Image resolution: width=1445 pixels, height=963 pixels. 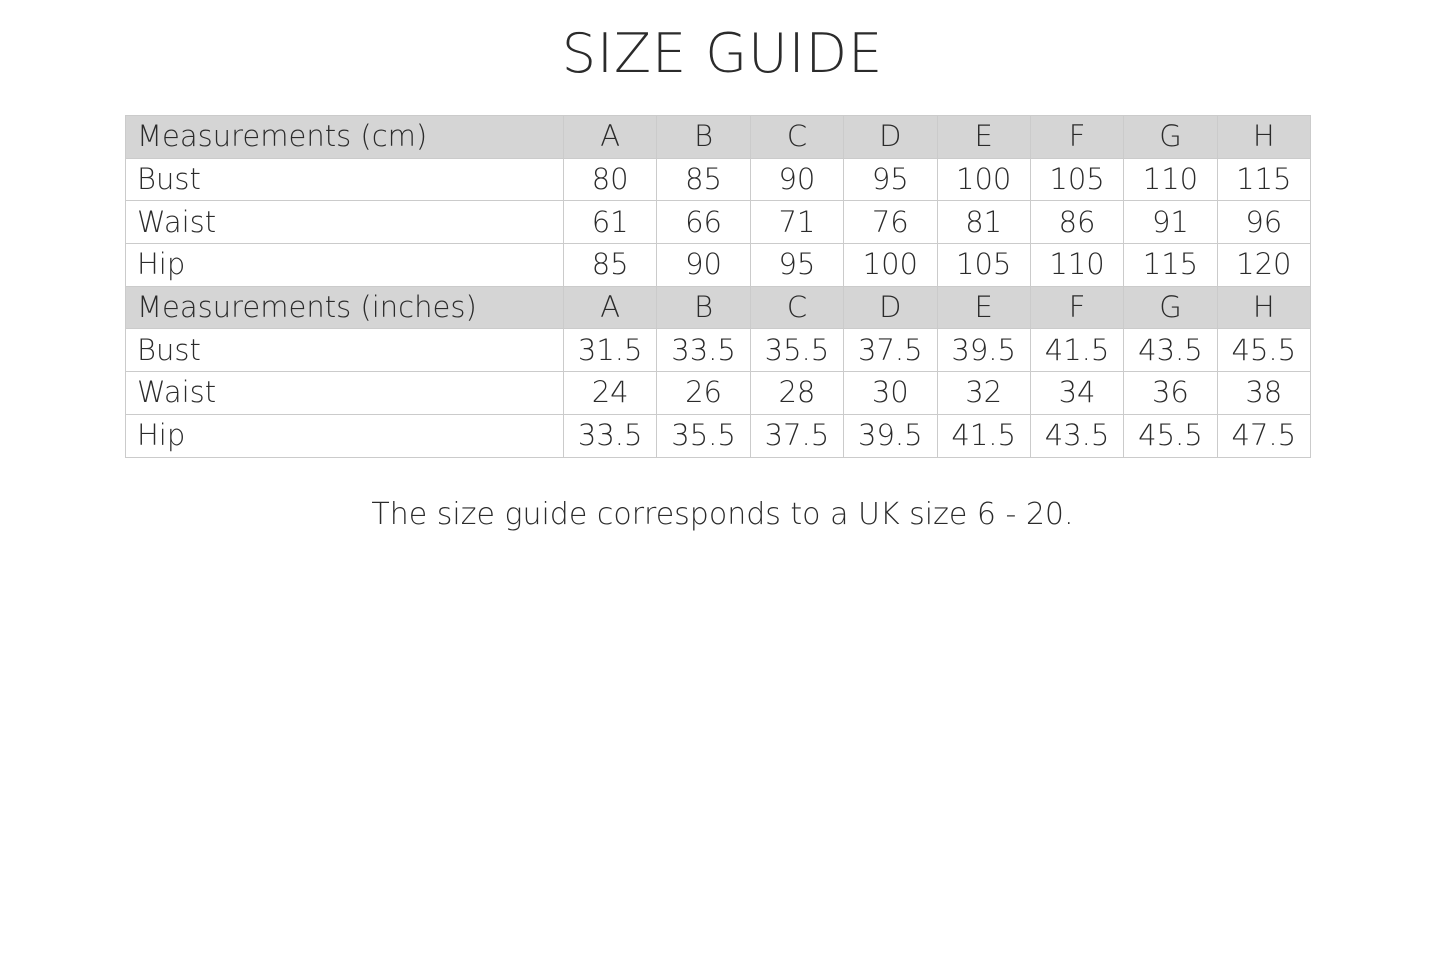 I want to click on value-cell: 81, so click(x=983, y=222).